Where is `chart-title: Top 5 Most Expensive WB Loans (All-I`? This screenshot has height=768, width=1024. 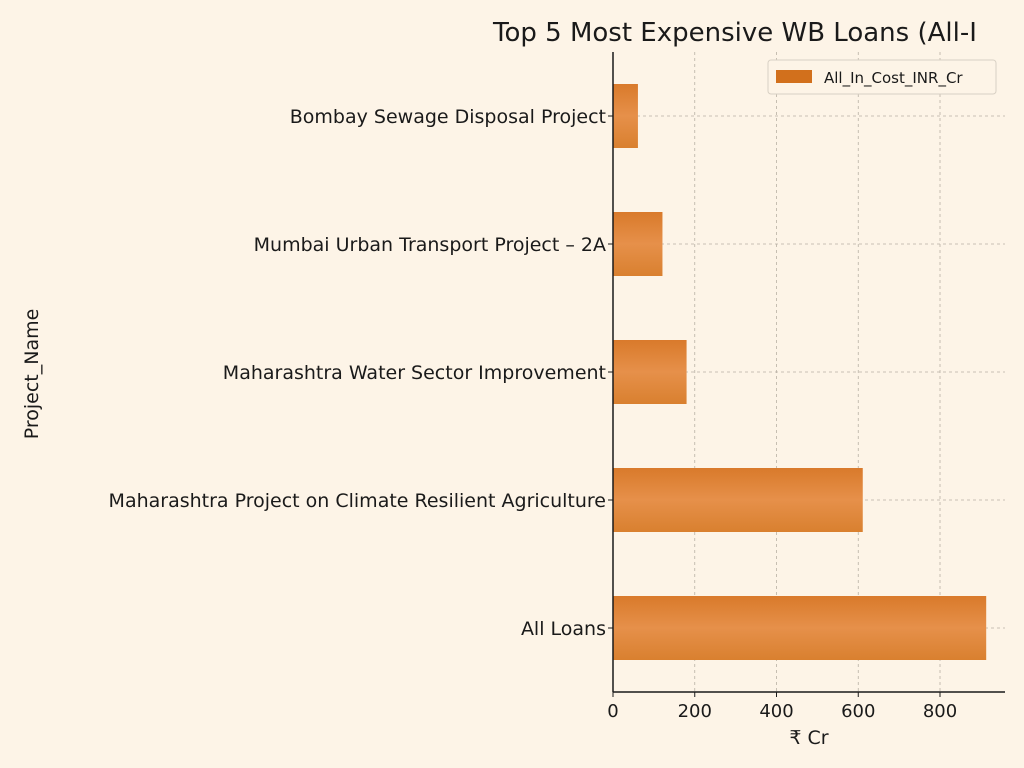
chart-title: Top 5 Most Expensive WB Loans (All-I is located at coordinates (734, 33).